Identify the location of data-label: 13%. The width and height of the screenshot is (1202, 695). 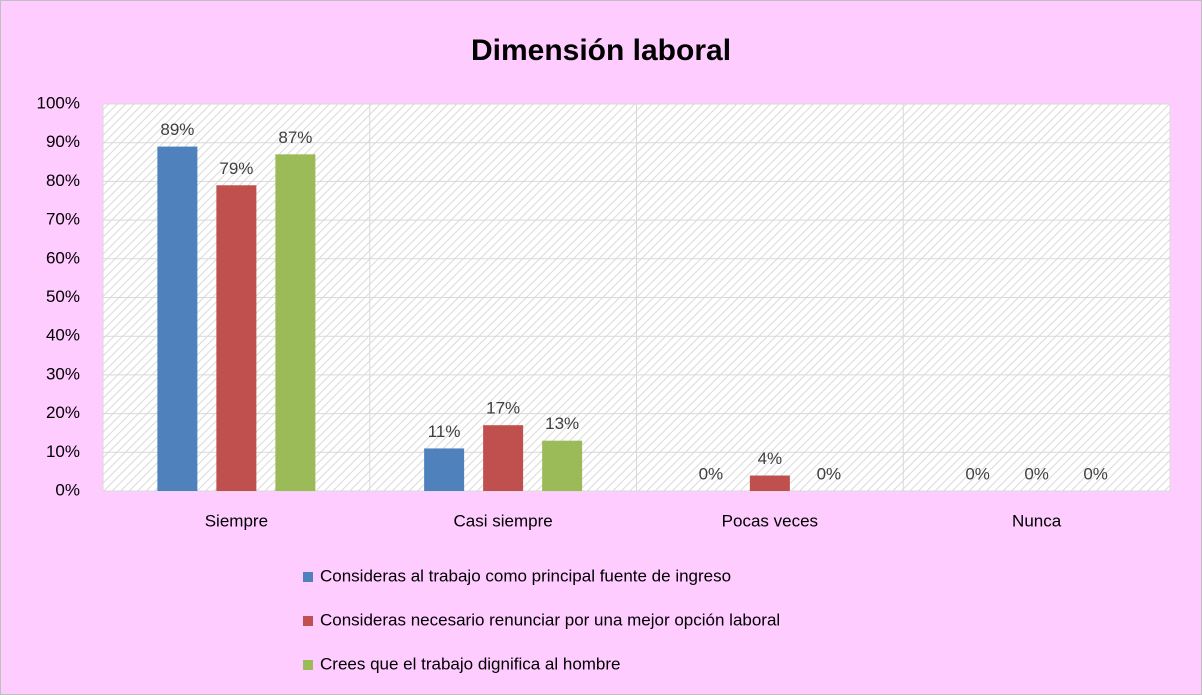
(562, 423).